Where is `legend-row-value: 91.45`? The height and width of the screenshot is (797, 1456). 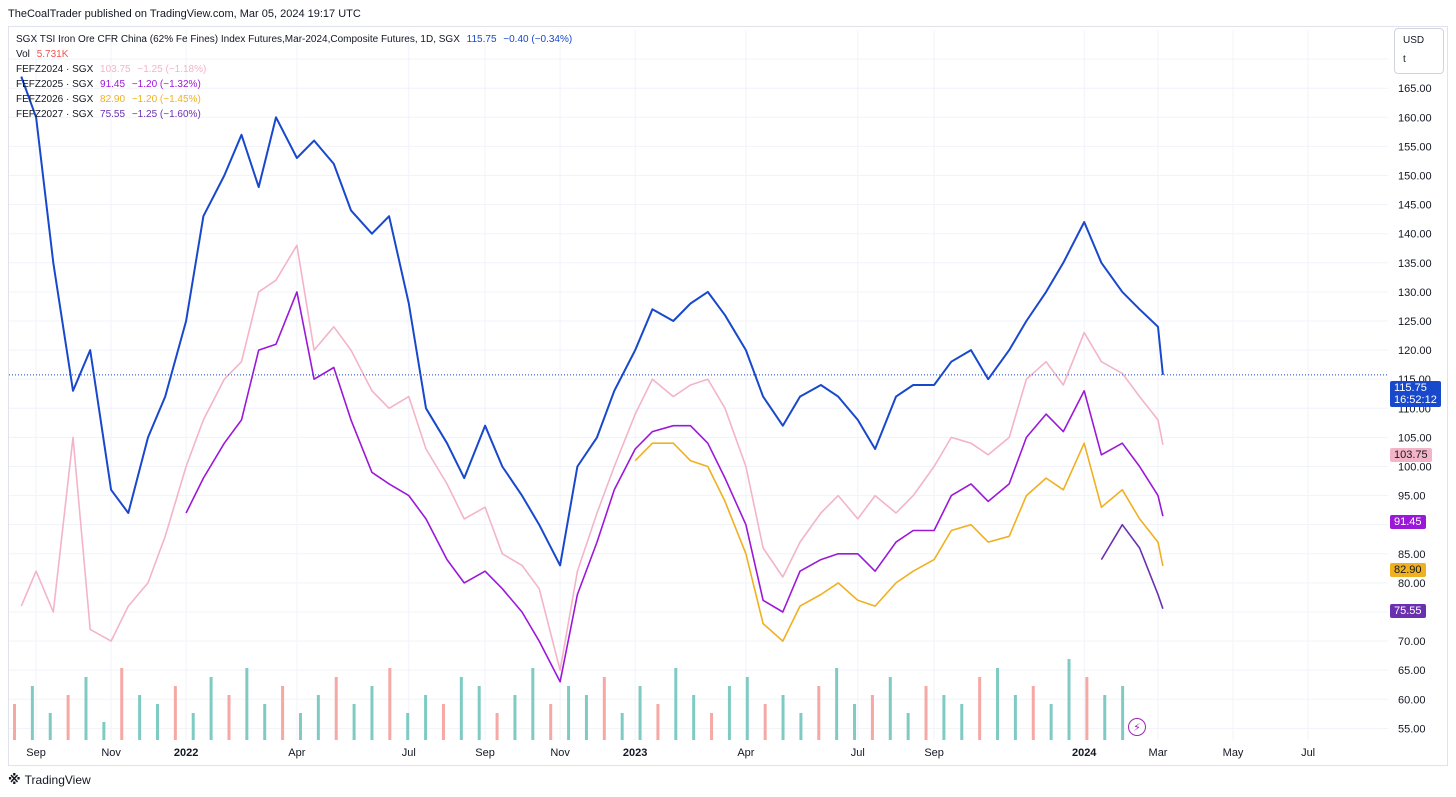
legend-row-value: 91.45 is located at coordinates (113, 84).